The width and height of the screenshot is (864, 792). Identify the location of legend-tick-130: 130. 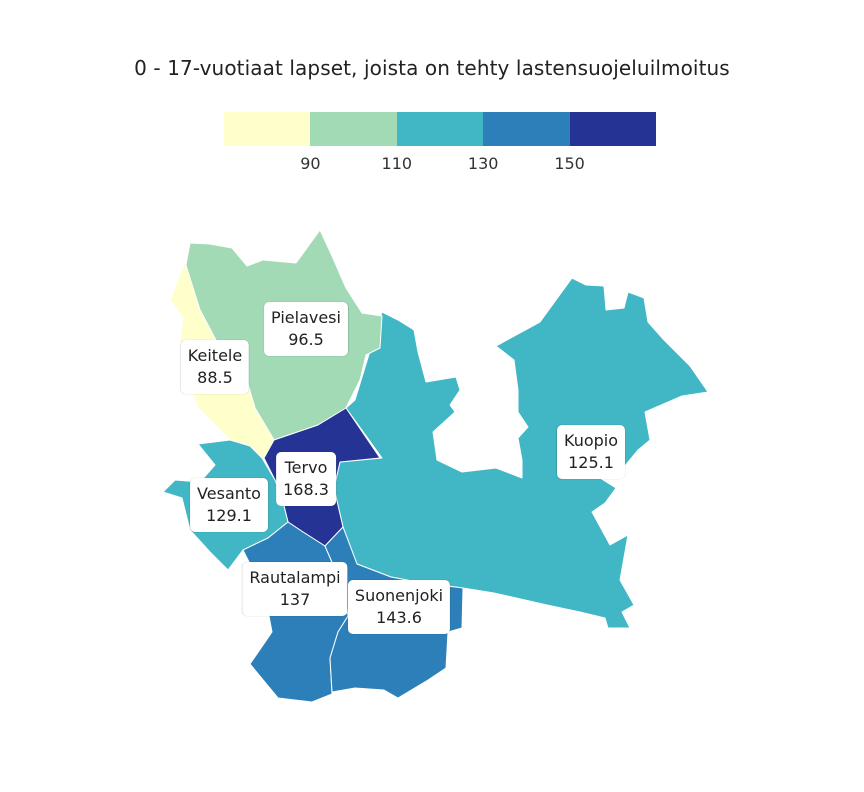
(483, 163).